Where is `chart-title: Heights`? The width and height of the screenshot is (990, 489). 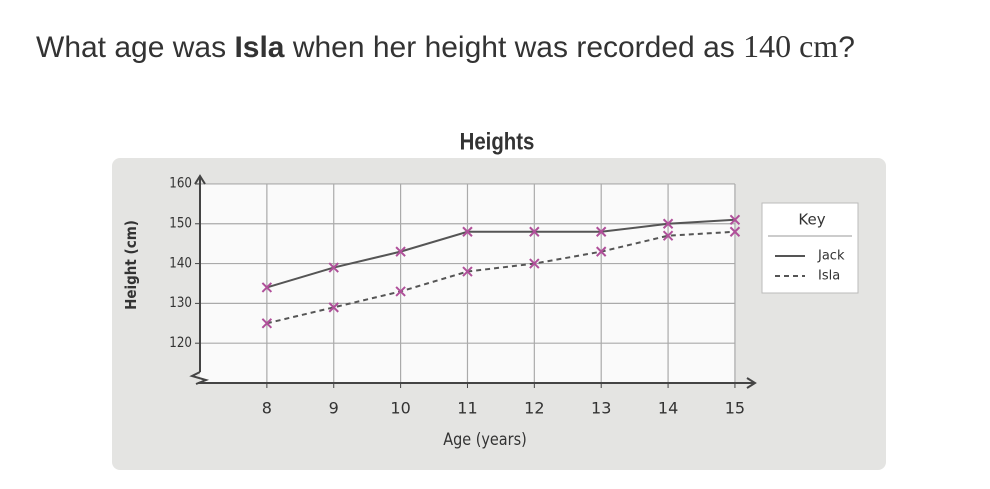 chart-title: Heights is located at coordinates (497, 141).